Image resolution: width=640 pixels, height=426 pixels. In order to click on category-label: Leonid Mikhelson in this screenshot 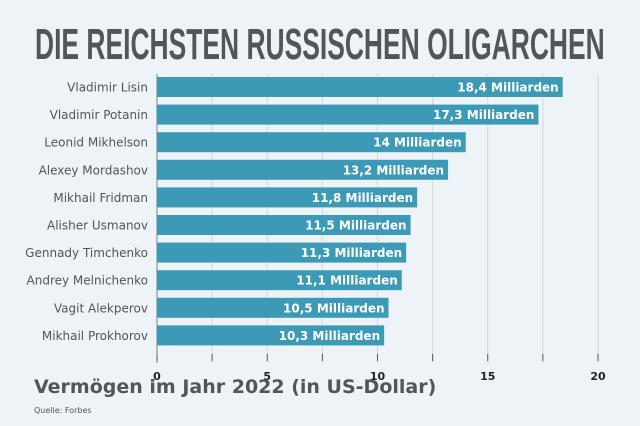, I will do `click(96, 143)`.